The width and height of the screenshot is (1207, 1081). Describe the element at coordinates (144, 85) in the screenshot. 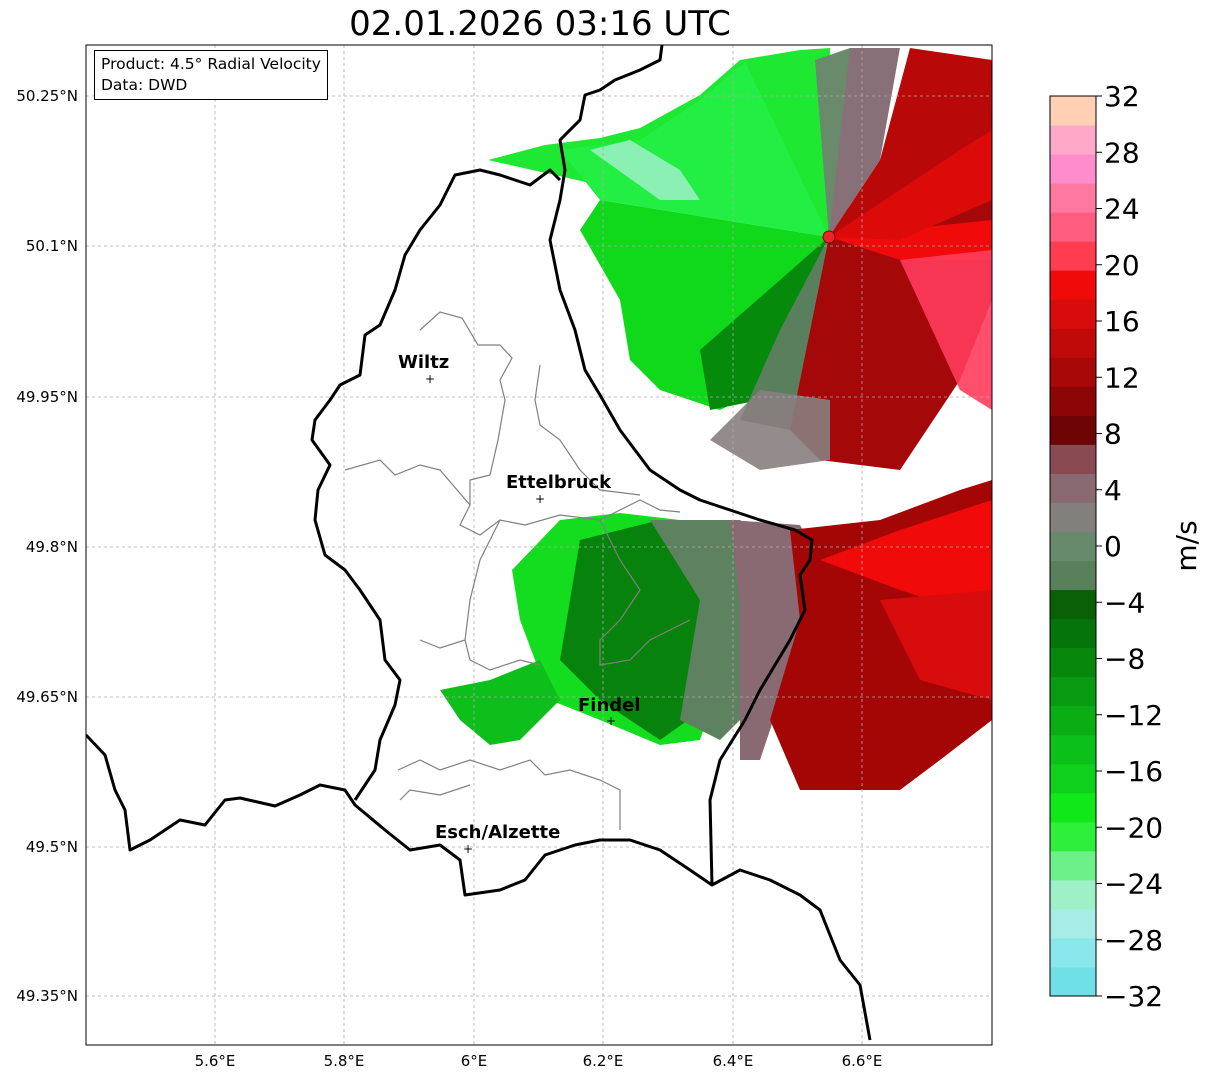

I see `data-source-label: Data: DWD` at that location.